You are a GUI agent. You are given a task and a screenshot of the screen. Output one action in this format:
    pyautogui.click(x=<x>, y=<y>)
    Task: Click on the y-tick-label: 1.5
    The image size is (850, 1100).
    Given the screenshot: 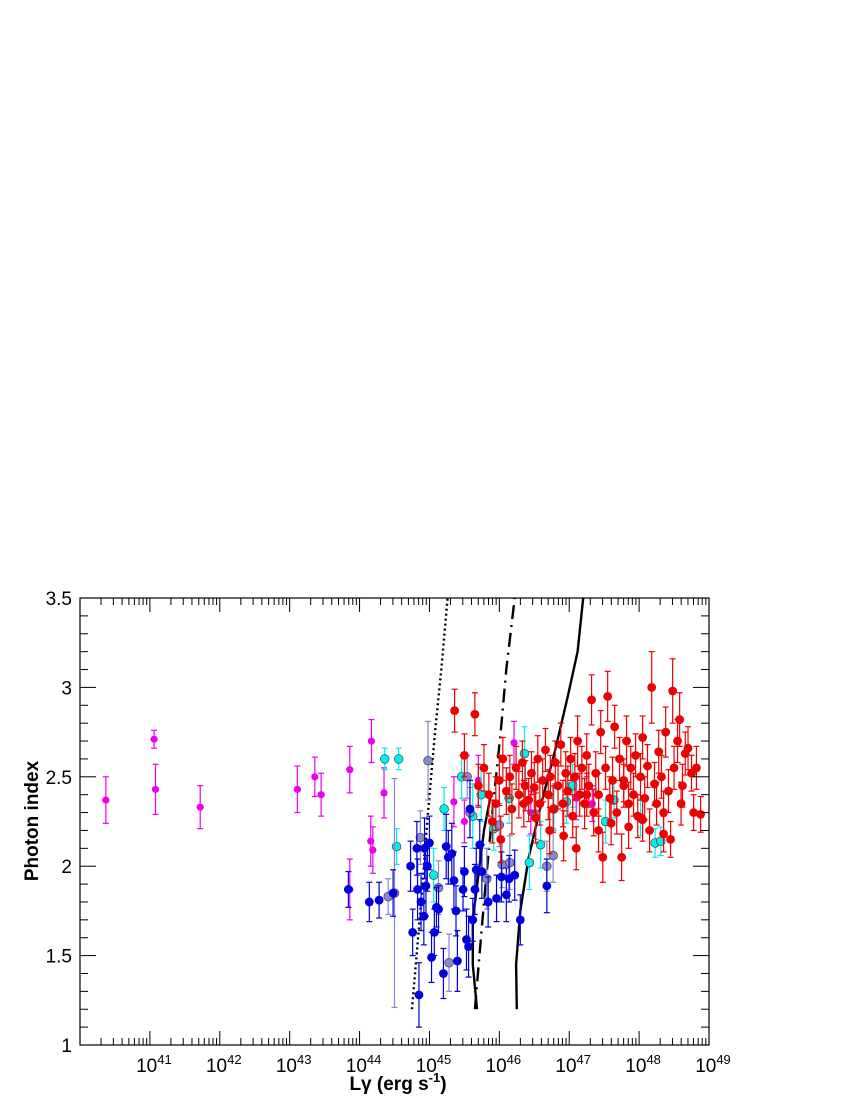 What is the action you would take?
    pyautogui.click(x=59, y=957)
    